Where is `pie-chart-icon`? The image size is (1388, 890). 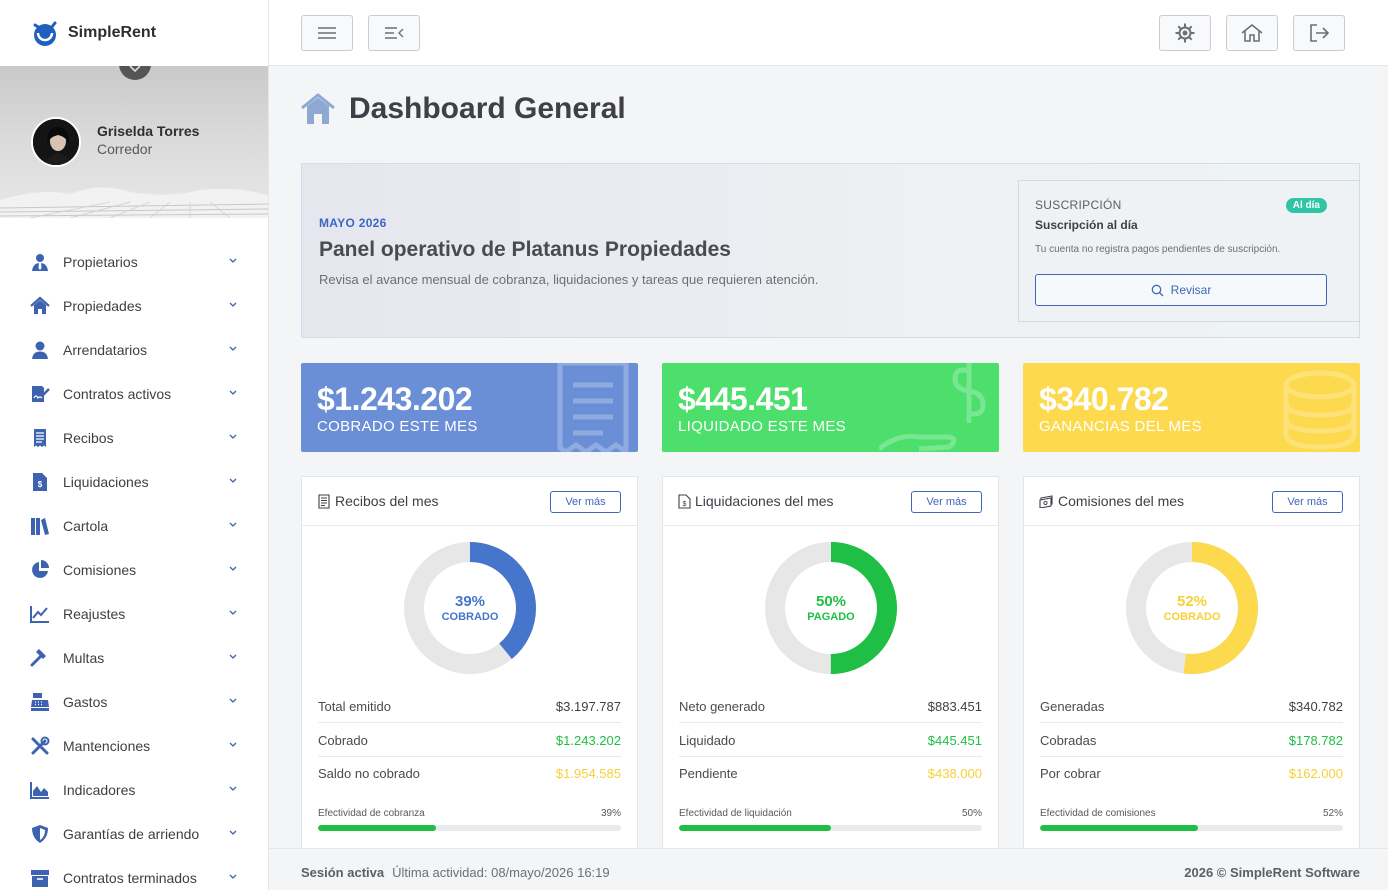 pie-chart-icon is located at coordinates (40, 569).